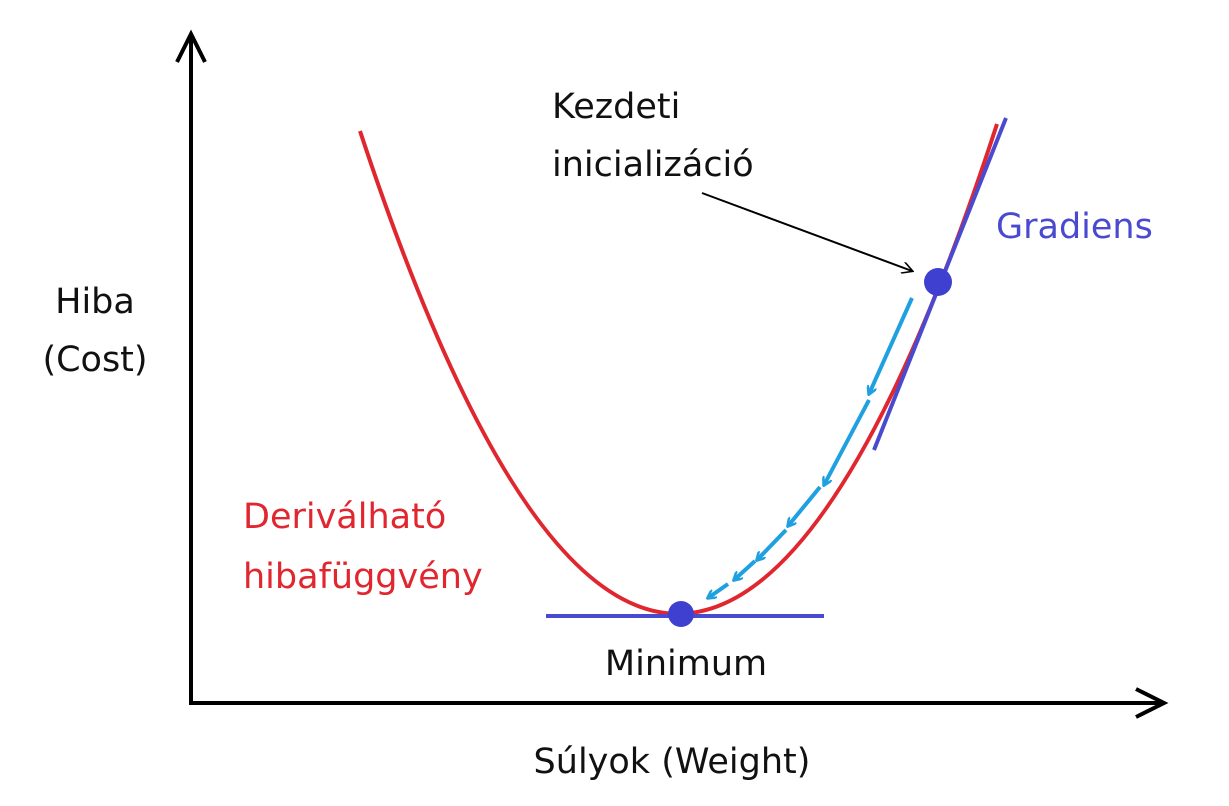 The width and height of the screenshot is (1229, 806). What do you see at coordinates (191, 46) in the screenshot?
I see `y-axis-arrow-icon` at bounding box center [191, 46].